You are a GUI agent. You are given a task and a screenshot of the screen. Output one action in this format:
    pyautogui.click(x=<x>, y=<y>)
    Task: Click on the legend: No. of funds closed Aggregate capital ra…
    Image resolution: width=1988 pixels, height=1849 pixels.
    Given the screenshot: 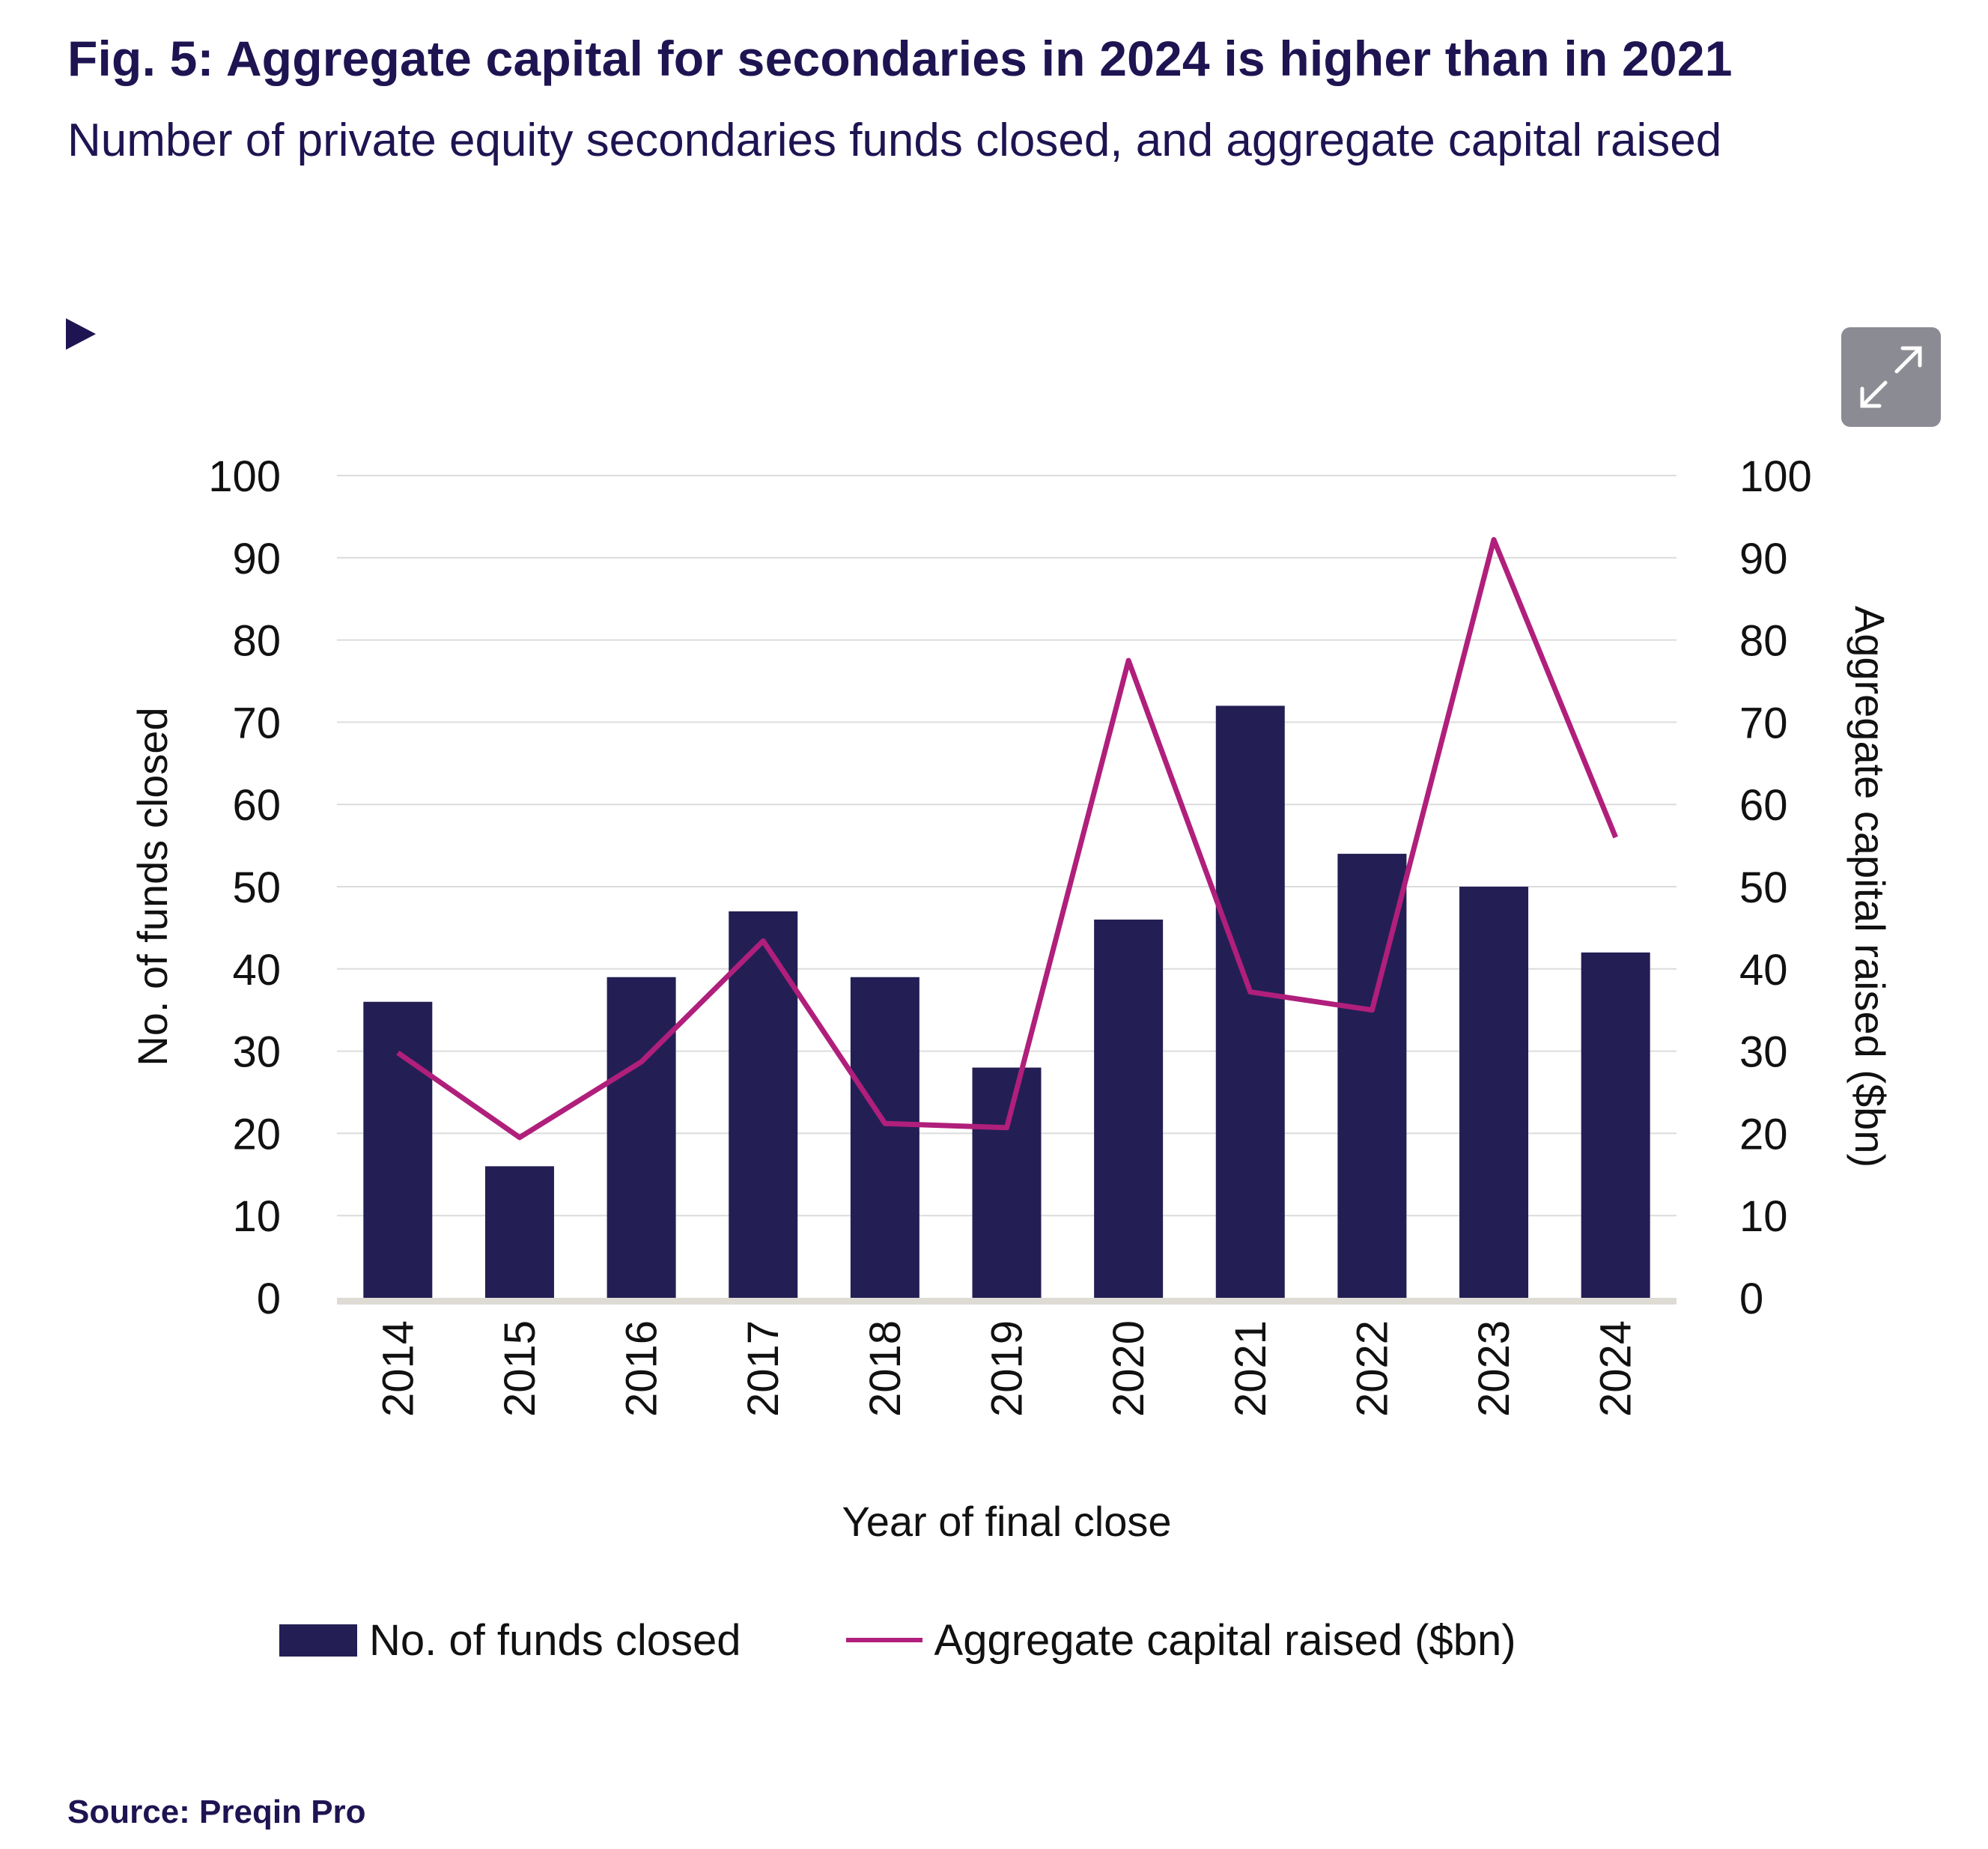 What is the action you would take?
    pyautogui.click(x=897, y=1640)
    